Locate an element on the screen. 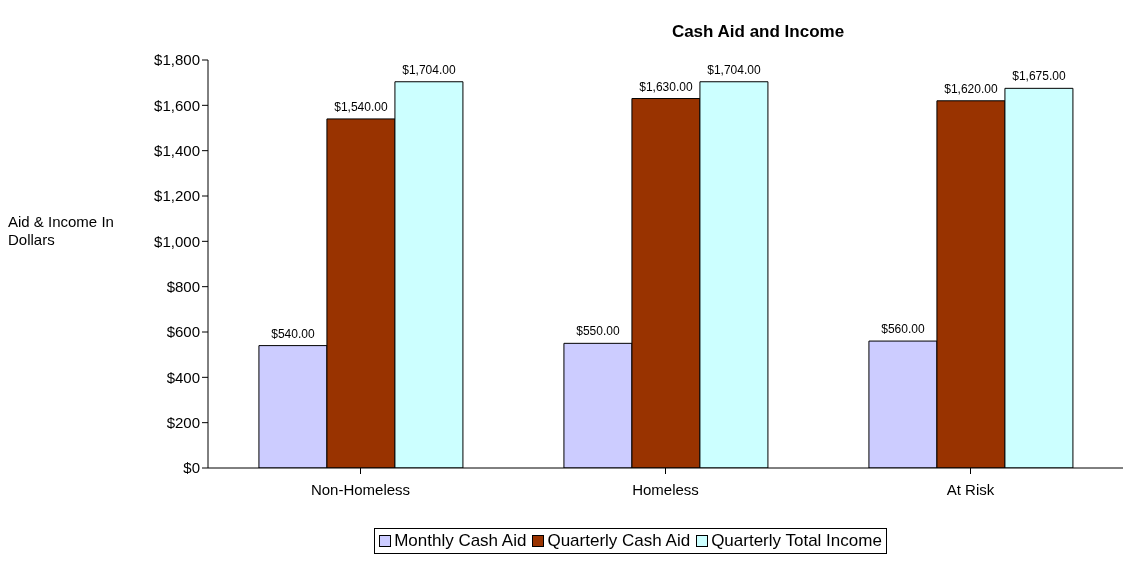  y-tick-label: $1,000 is located at coordinates (177, 241).